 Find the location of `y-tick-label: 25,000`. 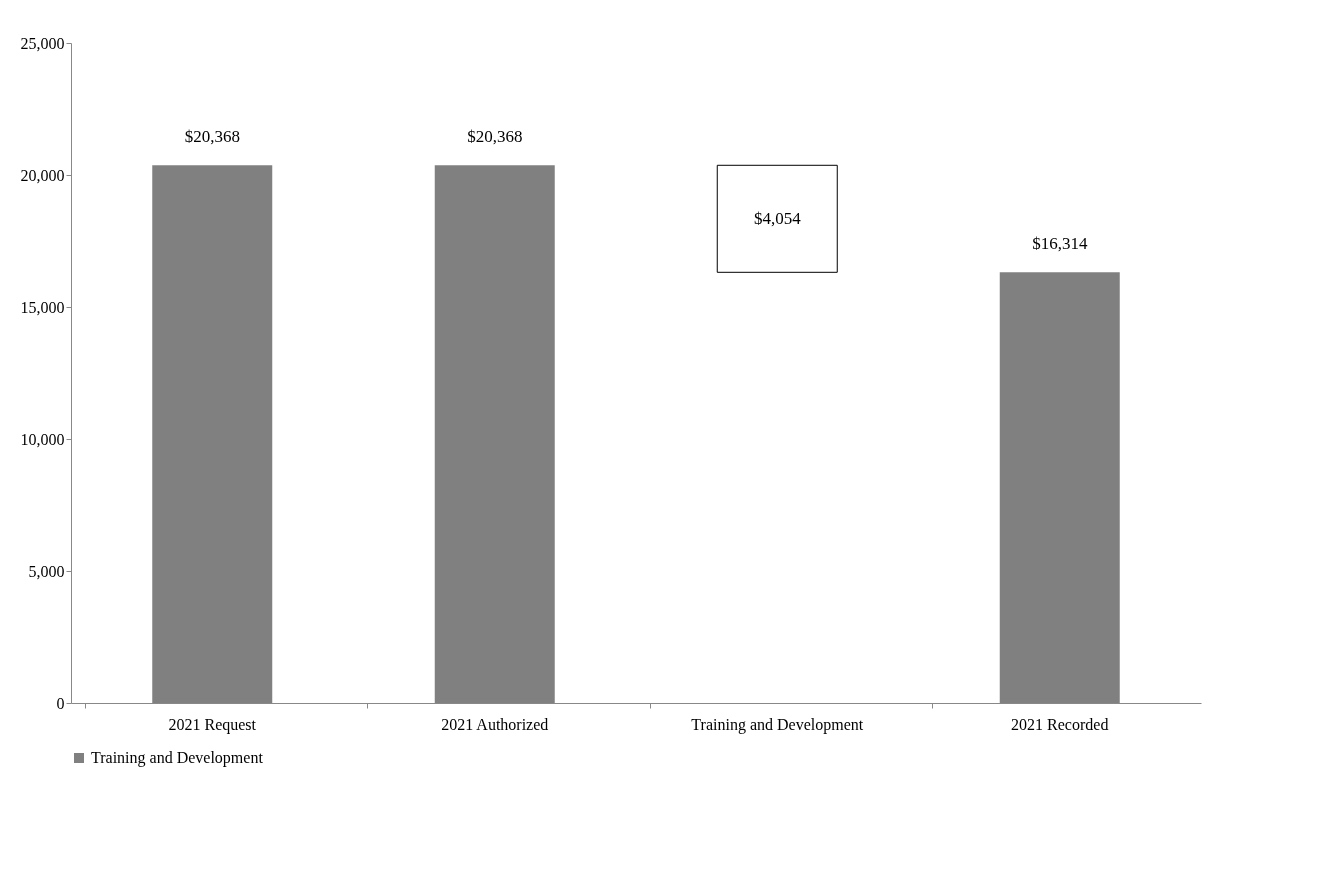

y-tick-label: 25,000 is located at coordinates (42, 43).